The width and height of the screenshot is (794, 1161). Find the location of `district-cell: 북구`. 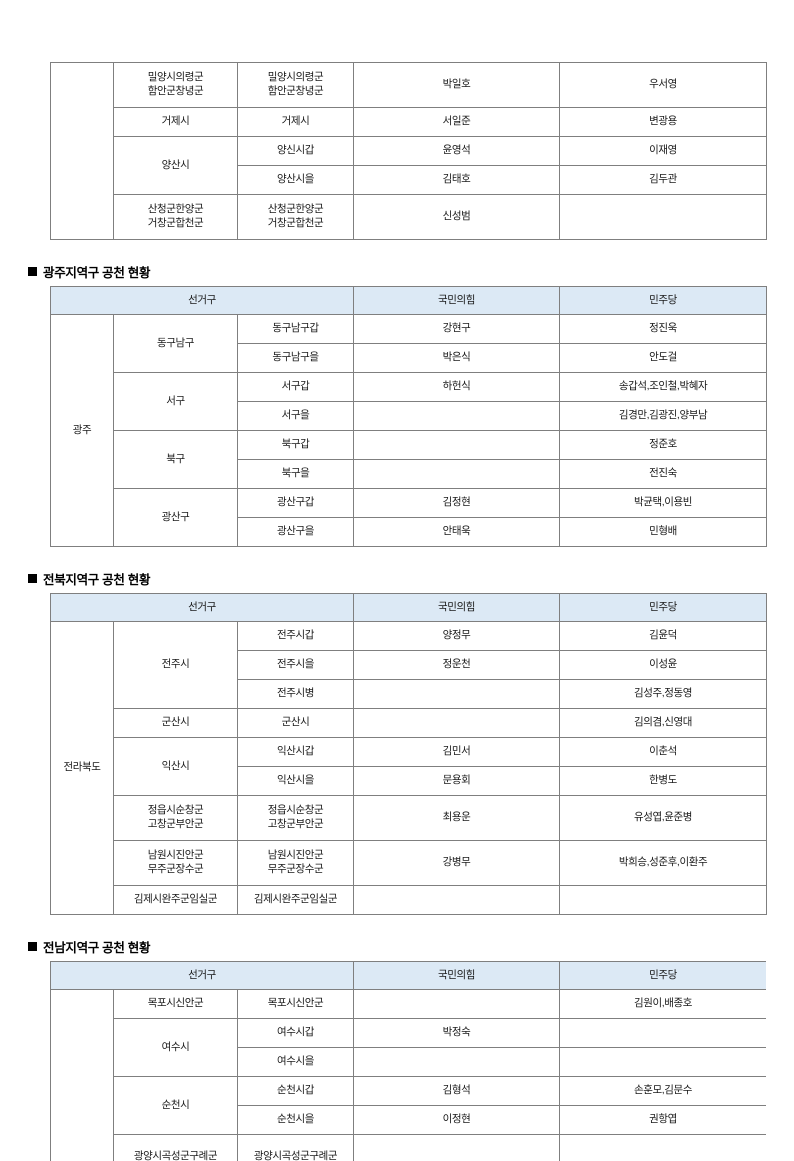

district-cell: 북구 is located at coordinates (176, 460).